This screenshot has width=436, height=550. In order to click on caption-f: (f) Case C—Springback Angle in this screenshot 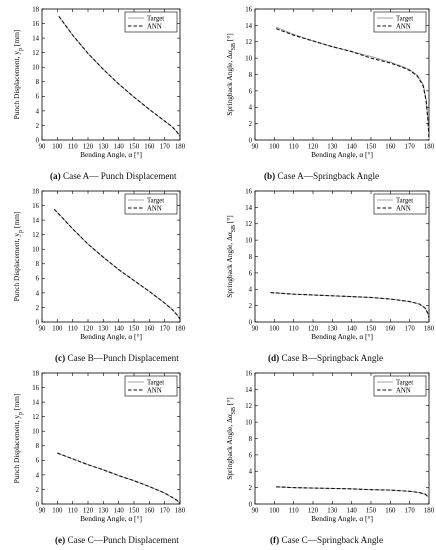, I will do `click(326, 540)`.